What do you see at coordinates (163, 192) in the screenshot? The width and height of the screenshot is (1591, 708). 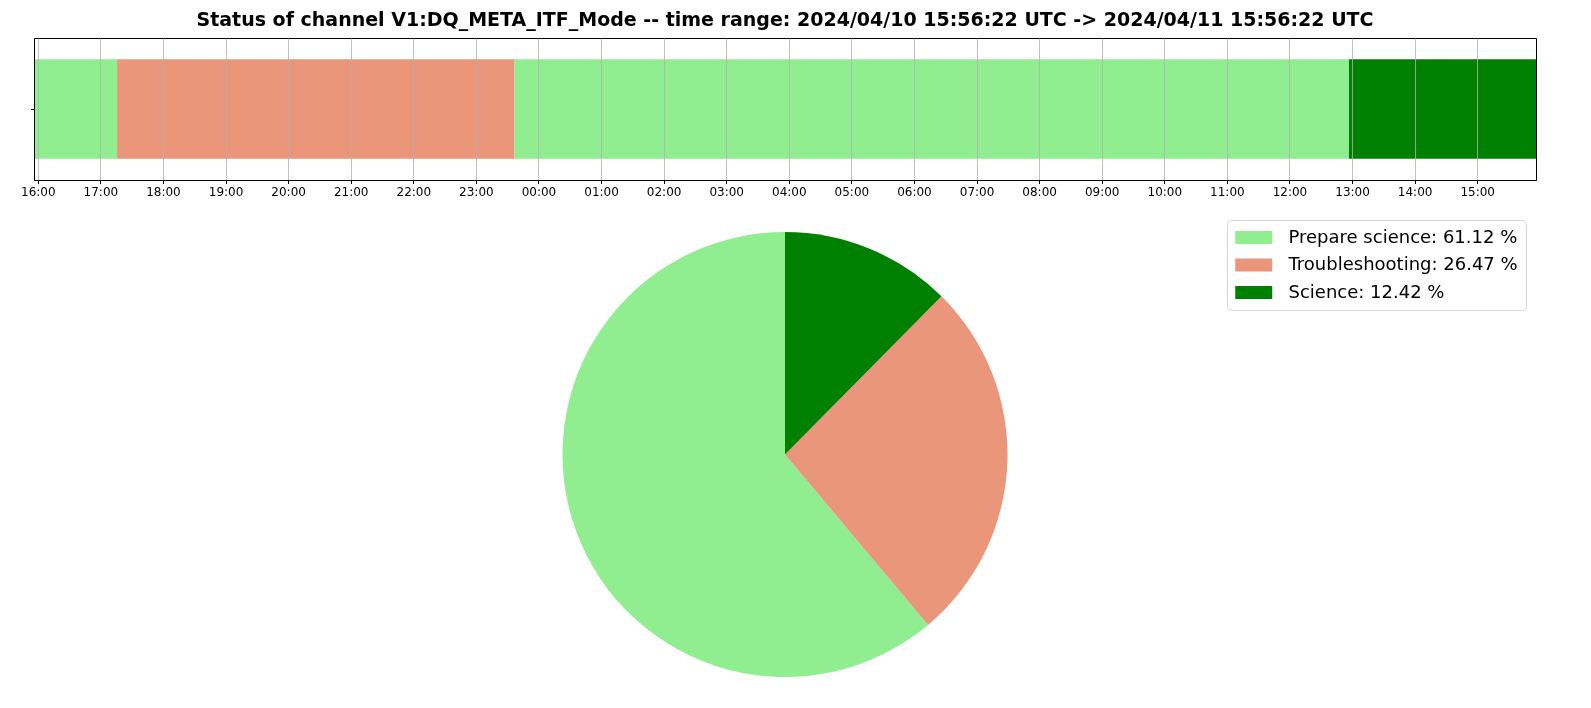 I see `x-tick-label: 18:00` at bounding box center [163, 192].